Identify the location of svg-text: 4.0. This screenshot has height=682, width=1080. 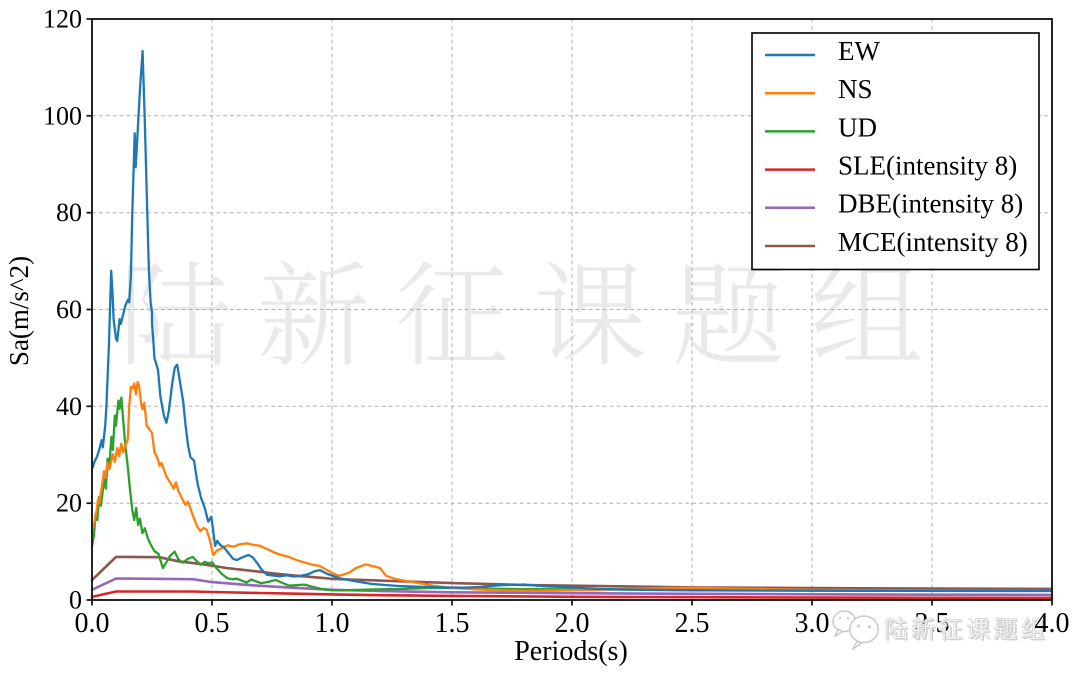
(1052, 623).